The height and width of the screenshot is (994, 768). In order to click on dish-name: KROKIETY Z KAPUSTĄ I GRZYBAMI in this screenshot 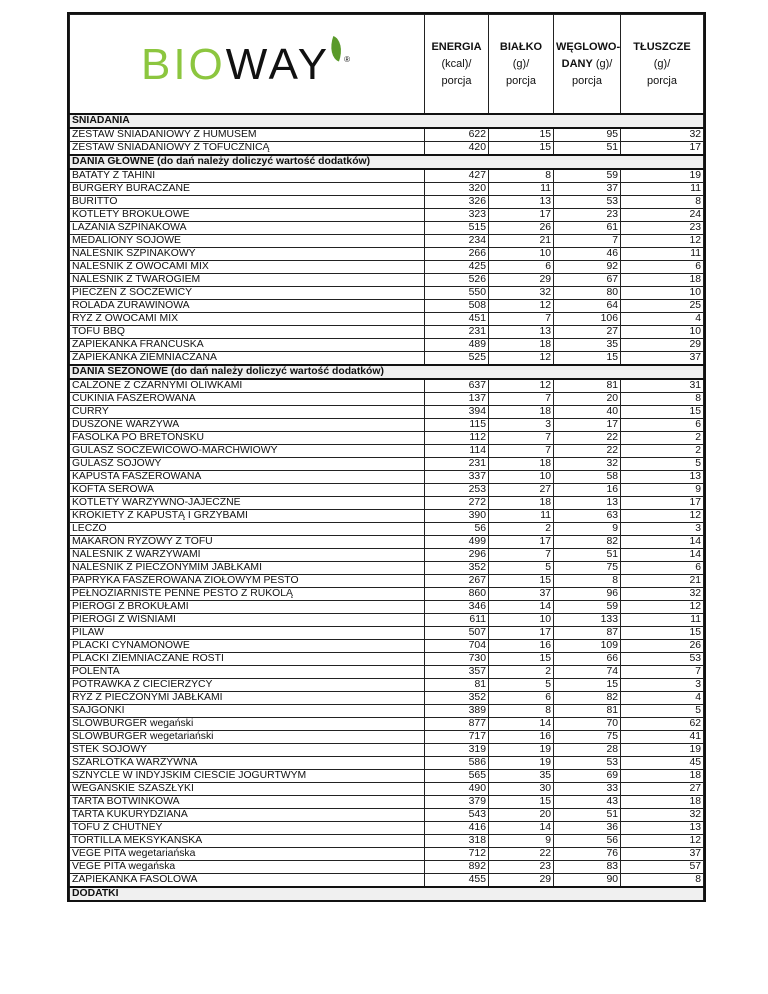, I will do `click(247, 516)`.